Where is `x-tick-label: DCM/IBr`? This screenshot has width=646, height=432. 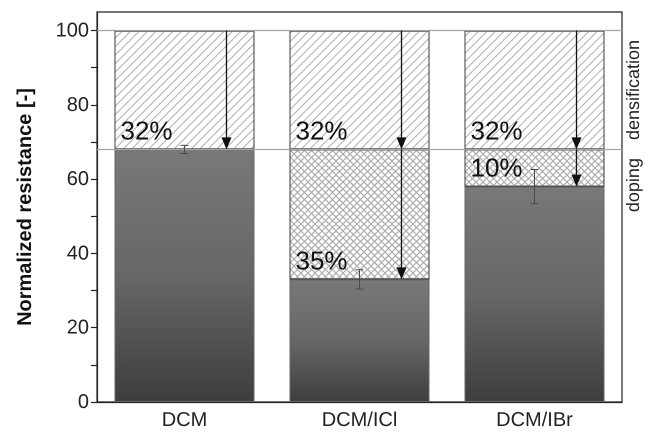
x-tick-label: DCM/IBr is located at coordinates (535, 420).